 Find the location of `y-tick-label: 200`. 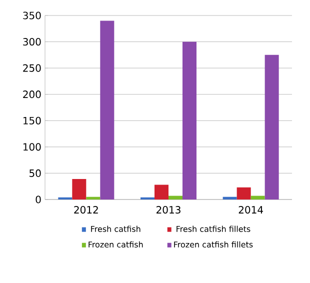

y-tick-label: 200 is located at coordinates (32, 94).